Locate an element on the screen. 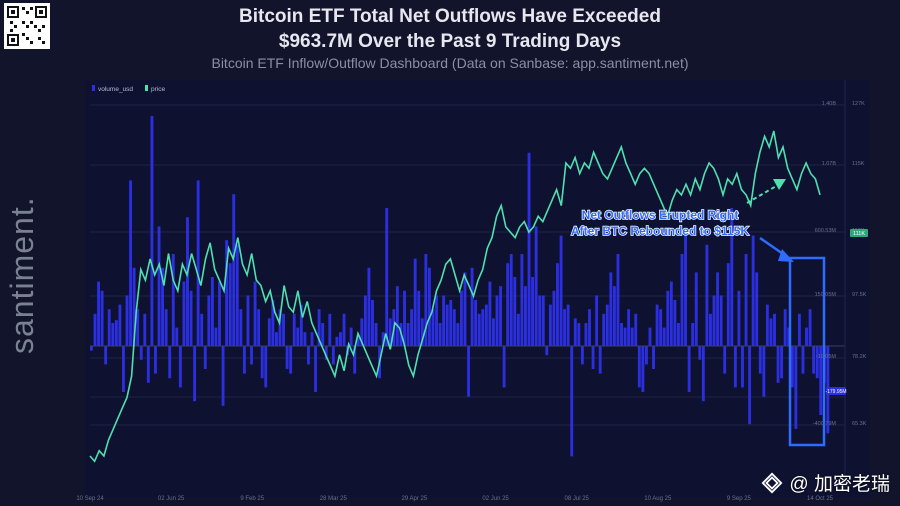 This screenshot has width=900, height=506. legend-label-price: price is located at coordinates (158, 89).